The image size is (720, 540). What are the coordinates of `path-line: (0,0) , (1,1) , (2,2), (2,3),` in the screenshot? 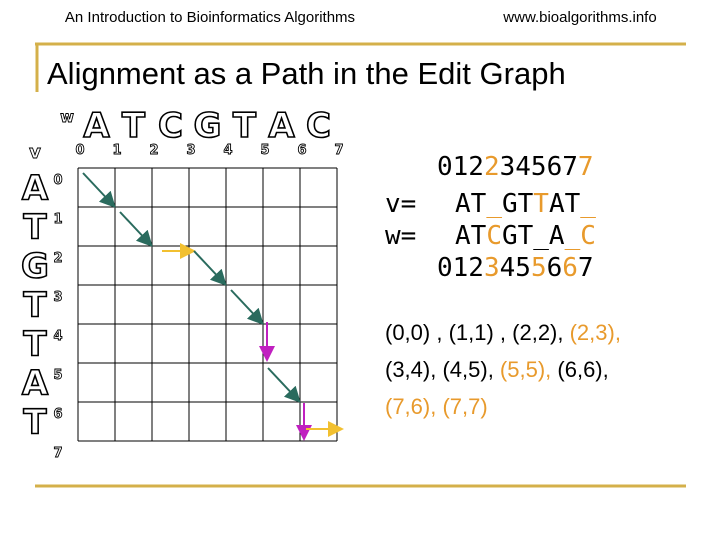 It's located at (503, 332).